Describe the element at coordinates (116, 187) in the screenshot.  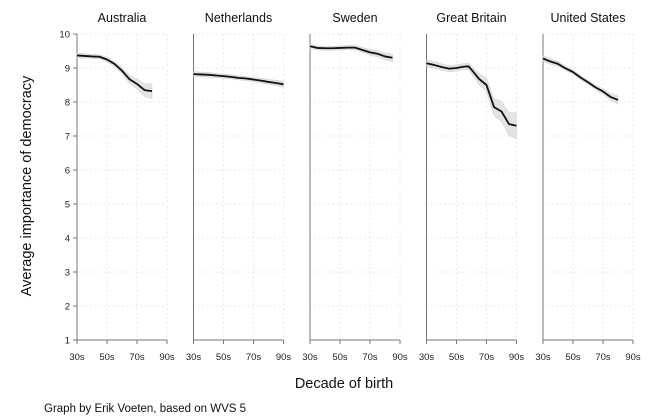
I see `panel-australia: 1 2 3 4 5 6 7 8 9 10 30s 50s 70s 90s Australia` at that location.